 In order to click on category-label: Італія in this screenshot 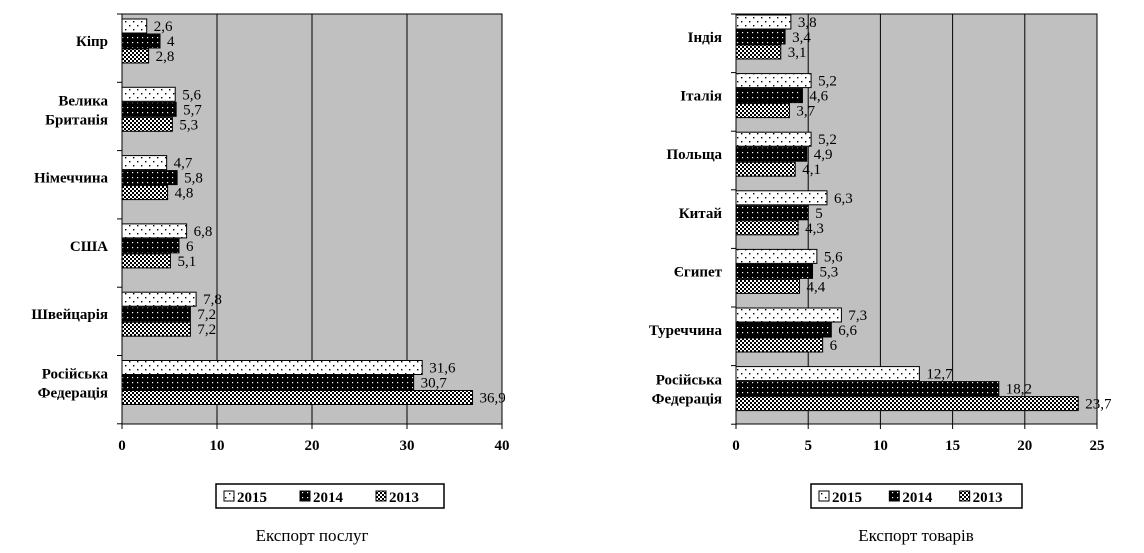, I will do `click(701, 97)`.